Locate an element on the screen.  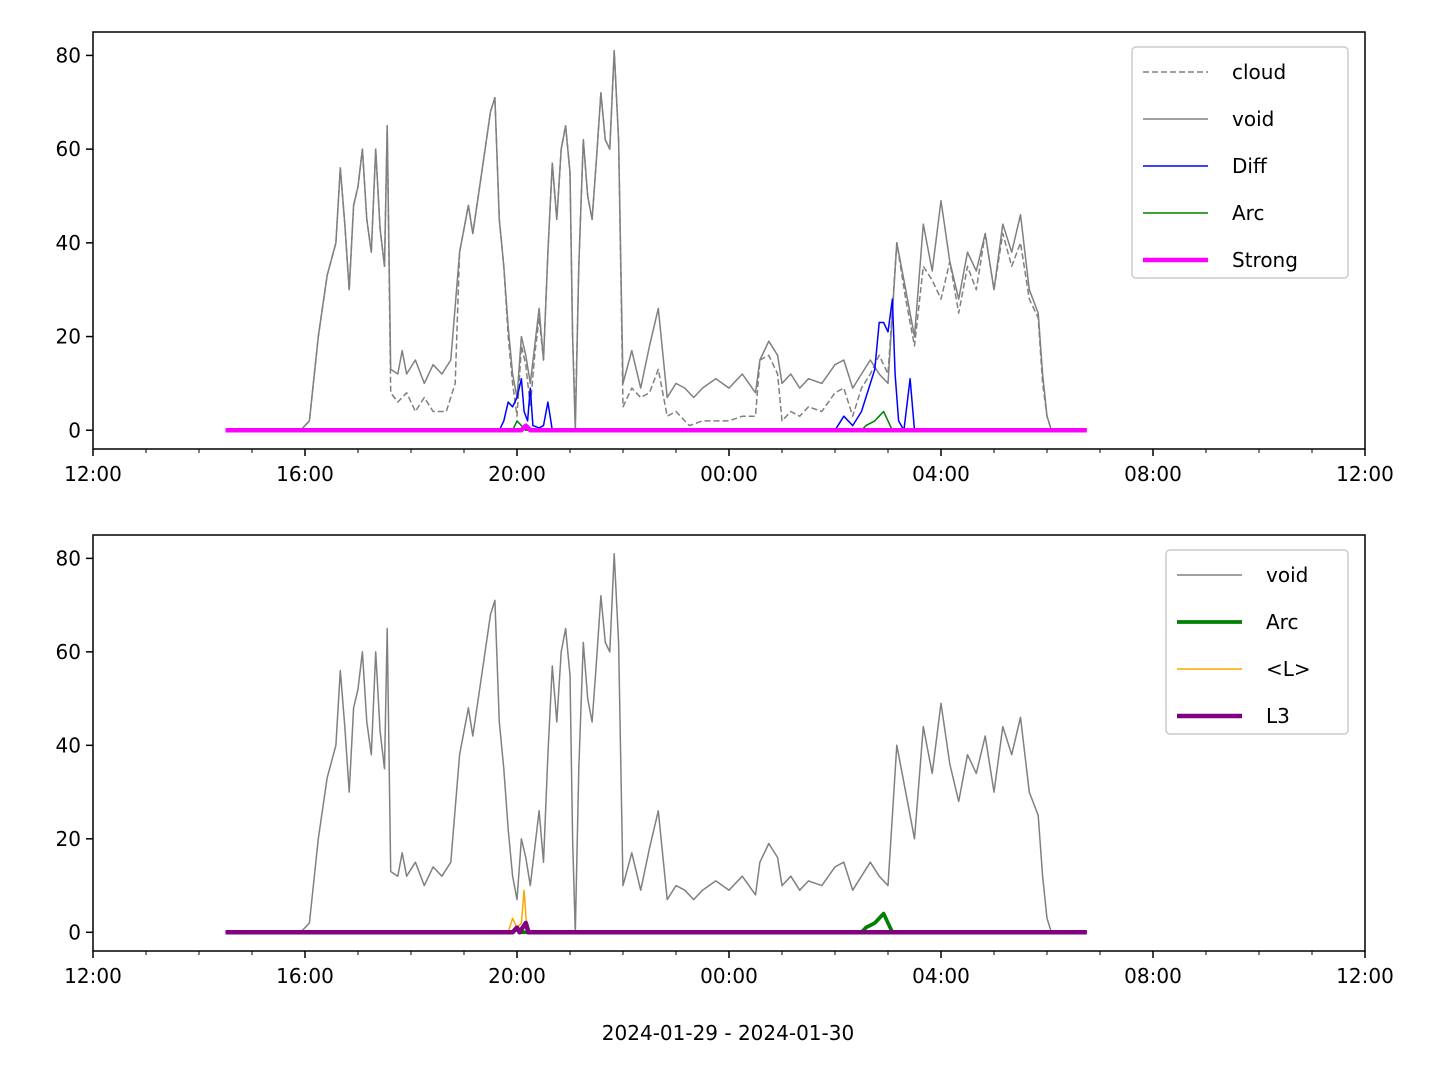
legend: cloud void Diff Arc Strong is located at coordinates (1240, 162).